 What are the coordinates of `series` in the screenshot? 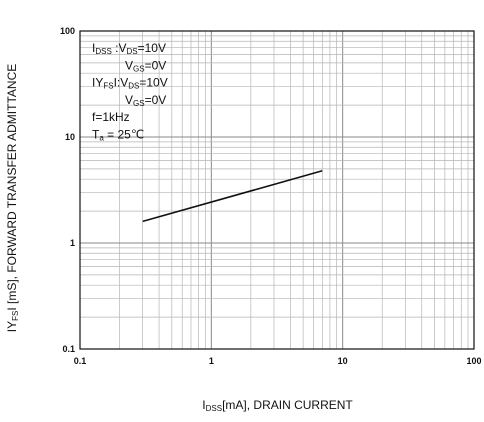 It's located at (232, 196).